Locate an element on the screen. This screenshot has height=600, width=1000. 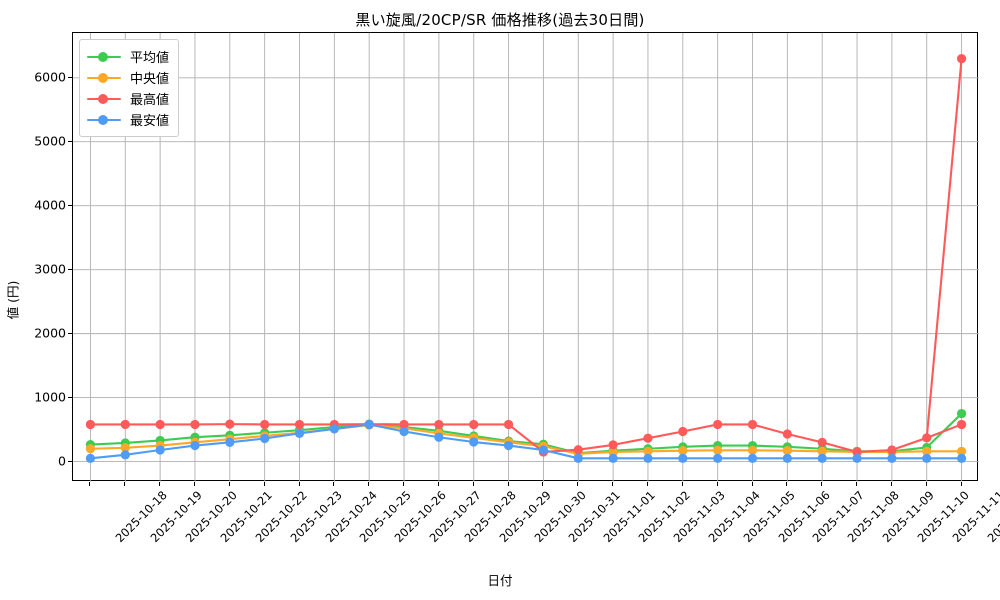
legend-item-label: 平均値 is located at coordinates (150, 58).